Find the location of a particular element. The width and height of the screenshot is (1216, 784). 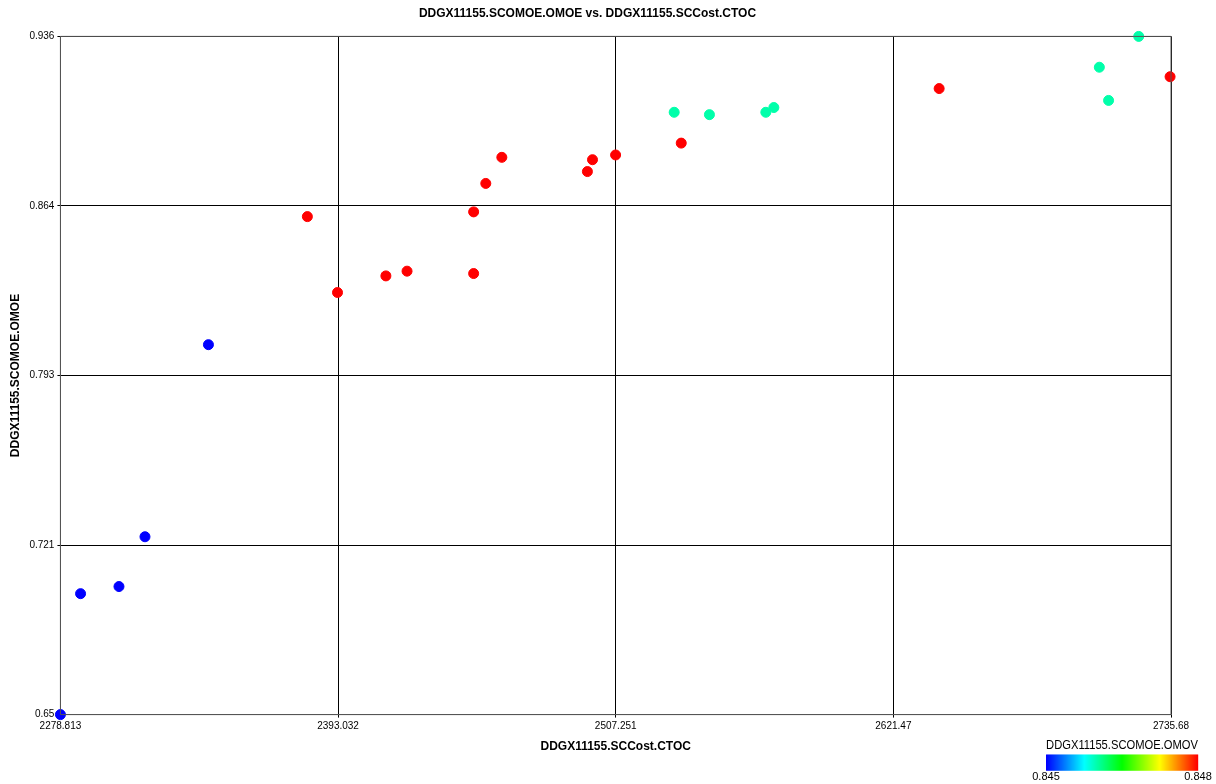

chart-title: DDGX11155.SCOMOE.OMOE vs. DDGX11155.SCCost.CTOC is located at coordinates (587, 12).